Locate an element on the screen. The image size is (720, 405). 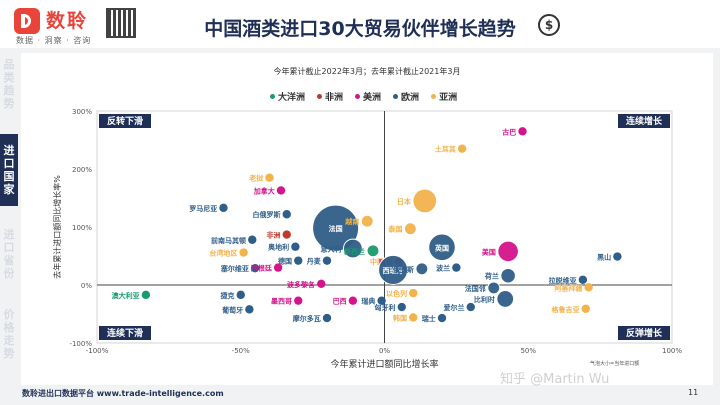
point-丹麦 is located at coordinates (327, 260).